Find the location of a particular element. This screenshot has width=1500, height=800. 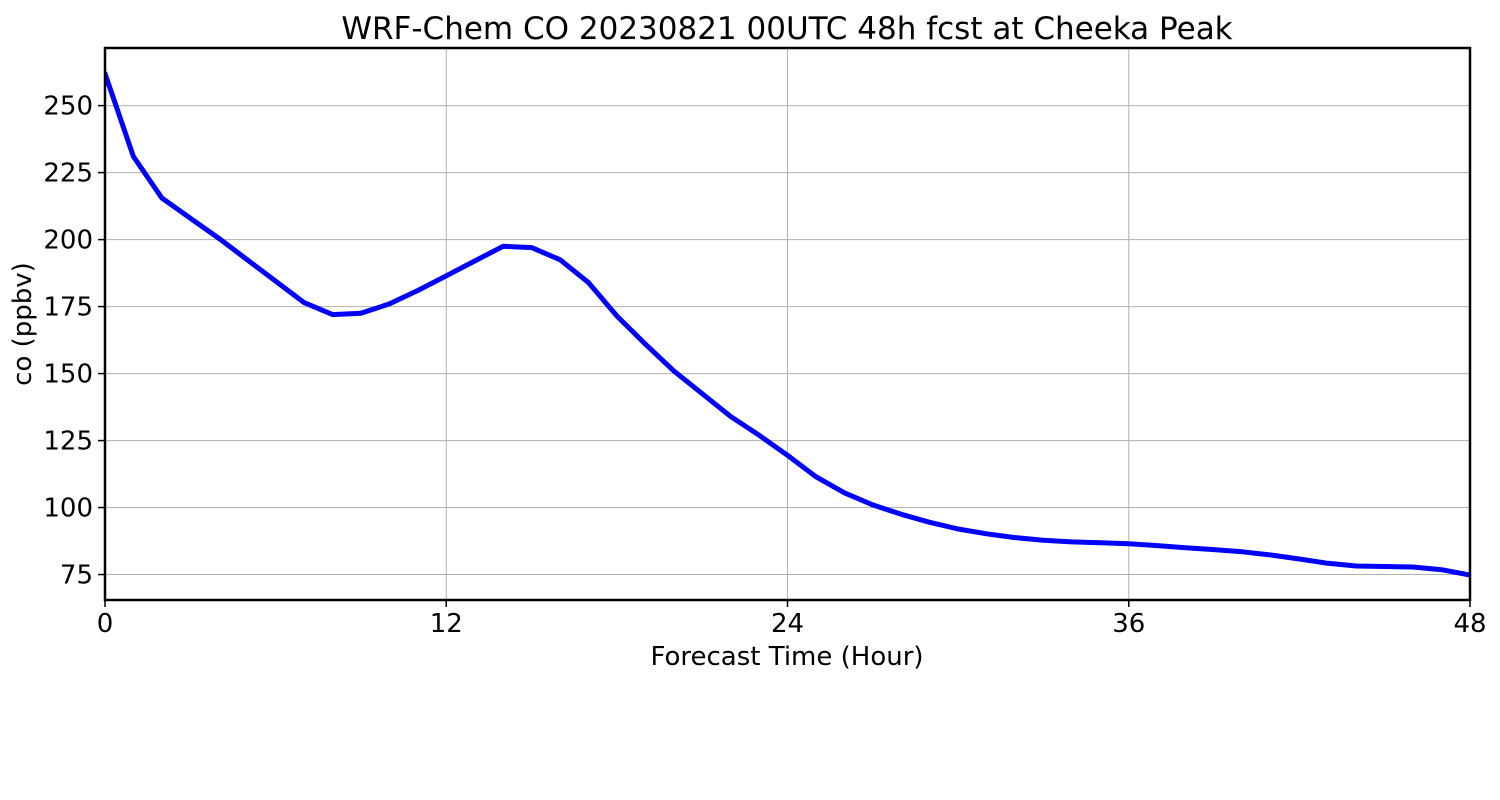

y-tick-label: 100 is located at coordinates (68, 509).